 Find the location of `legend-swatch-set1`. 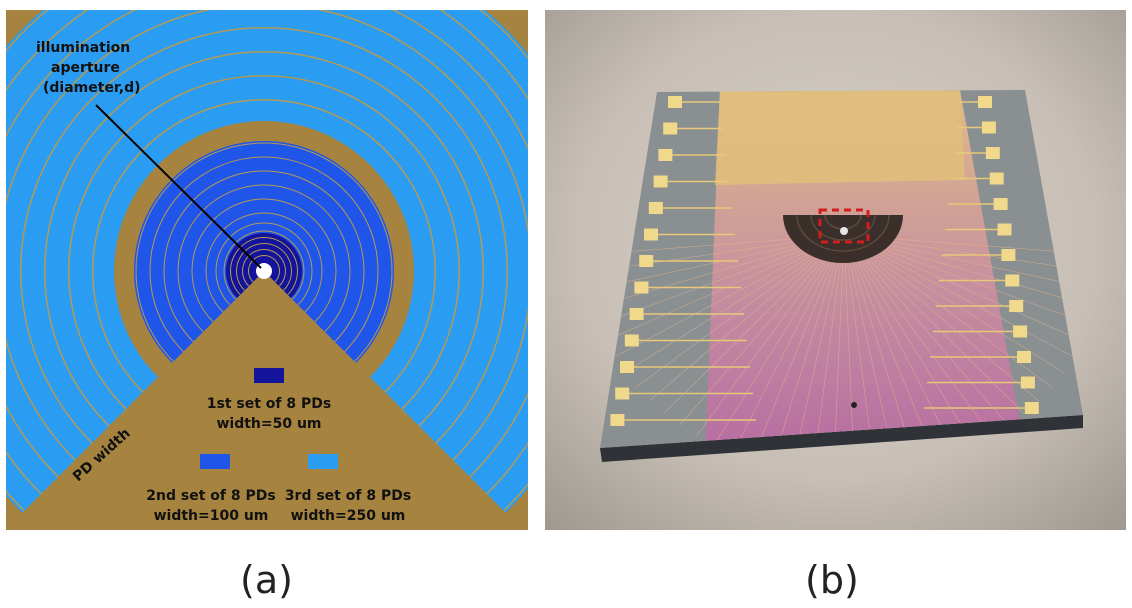

legend-swatch-set1 is located at coordinates (269, 375).